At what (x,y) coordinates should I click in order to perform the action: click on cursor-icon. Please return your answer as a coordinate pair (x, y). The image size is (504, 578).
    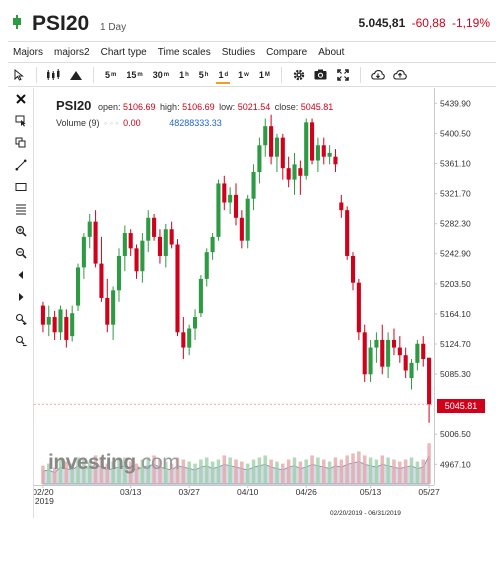
    Looking at the image, I should click on (19, 75).